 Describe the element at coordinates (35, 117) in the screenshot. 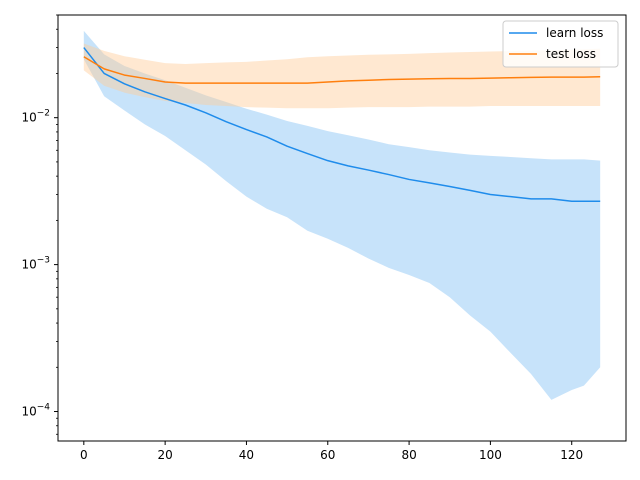

I see `y-tick-label: 10⁻²` at that location.